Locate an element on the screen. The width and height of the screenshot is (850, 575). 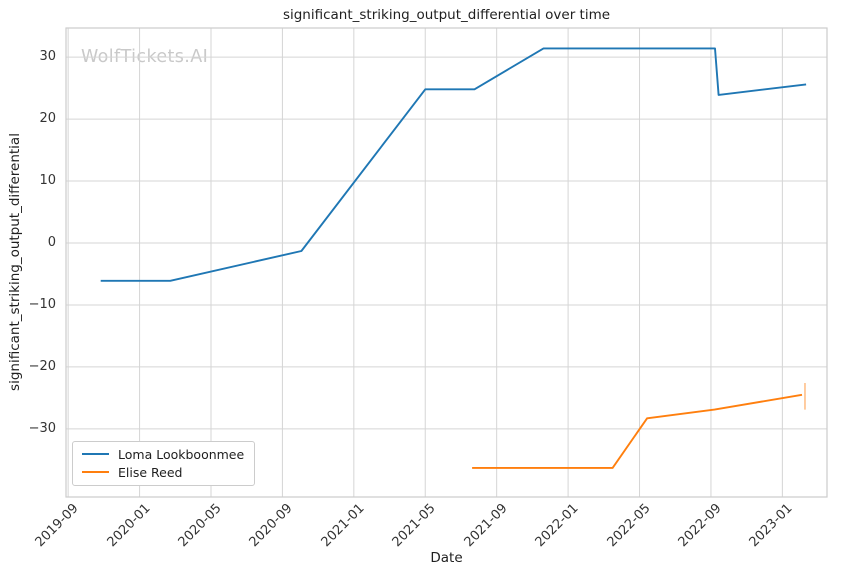
y-tick-label: −20 is located at coordinates (42, 366).